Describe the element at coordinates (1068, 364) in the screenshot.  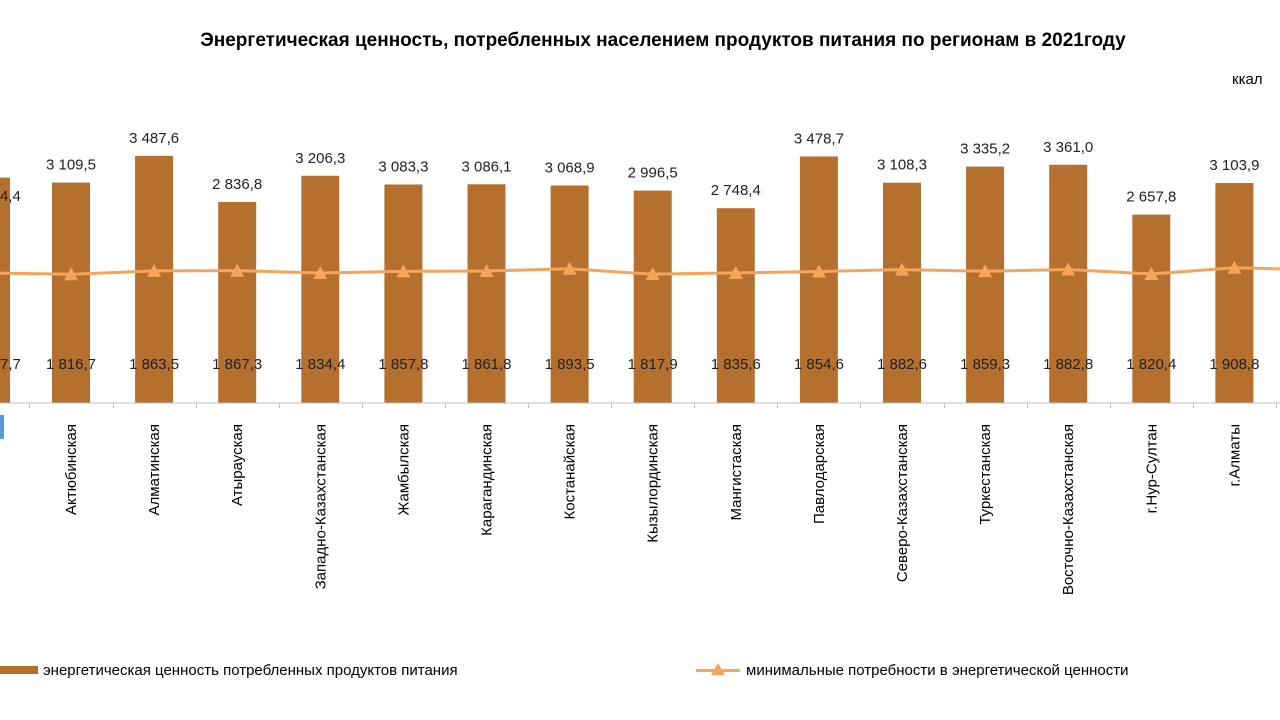
I see `line-value-label-13: 1 882,8` at that location.